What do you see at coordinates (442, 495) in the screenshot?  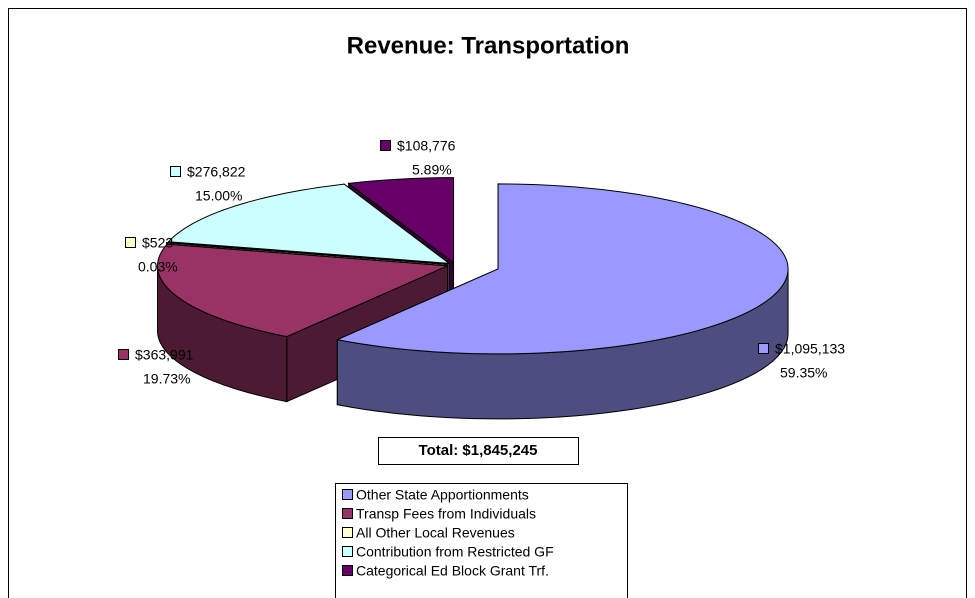 I see `legend-label: Other State Apportionments` at bounding box center [442, 495].